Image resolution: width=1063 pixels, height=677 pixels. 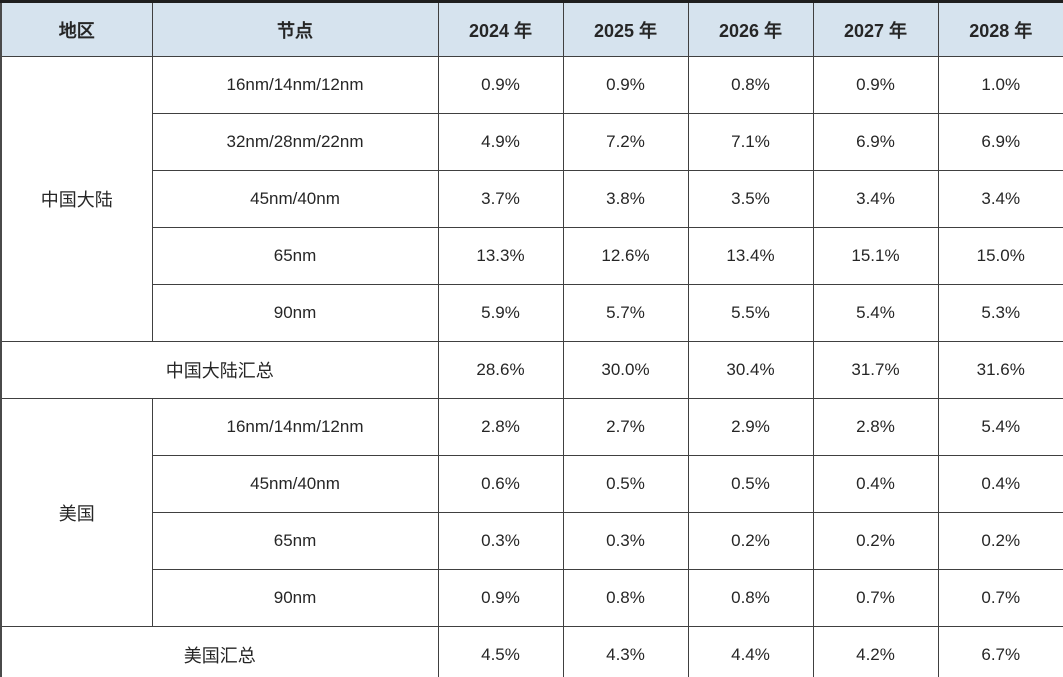 I want to click on value-cell: 4.3%, so click(x=625, y=651).